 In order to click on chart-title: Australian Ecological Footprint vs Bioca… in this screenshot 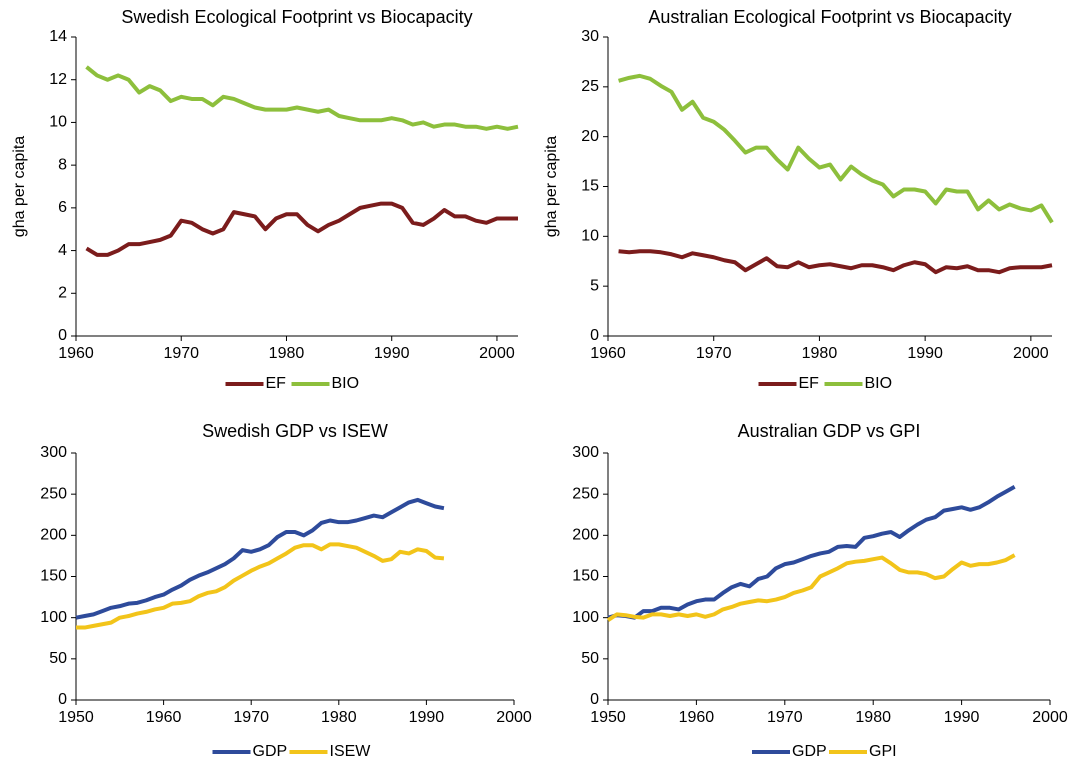, I will do `click(829, 17)`.